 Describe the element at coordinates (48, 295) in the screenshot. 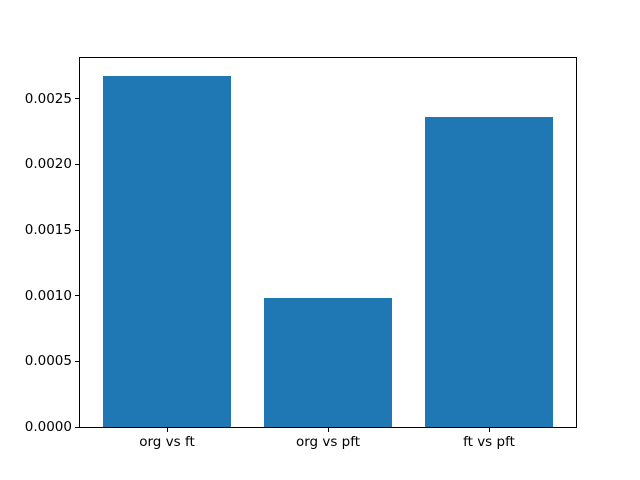

I see `y-tick-label: 0.0010` at that location.